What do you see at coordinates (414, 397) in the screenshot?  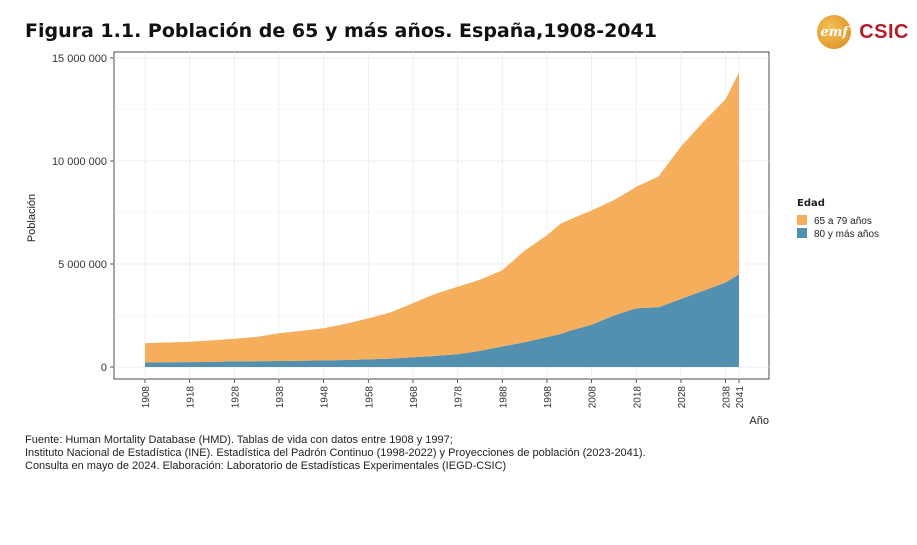 I see `x-tick-label: 1968` at bounding box center [414, 397].